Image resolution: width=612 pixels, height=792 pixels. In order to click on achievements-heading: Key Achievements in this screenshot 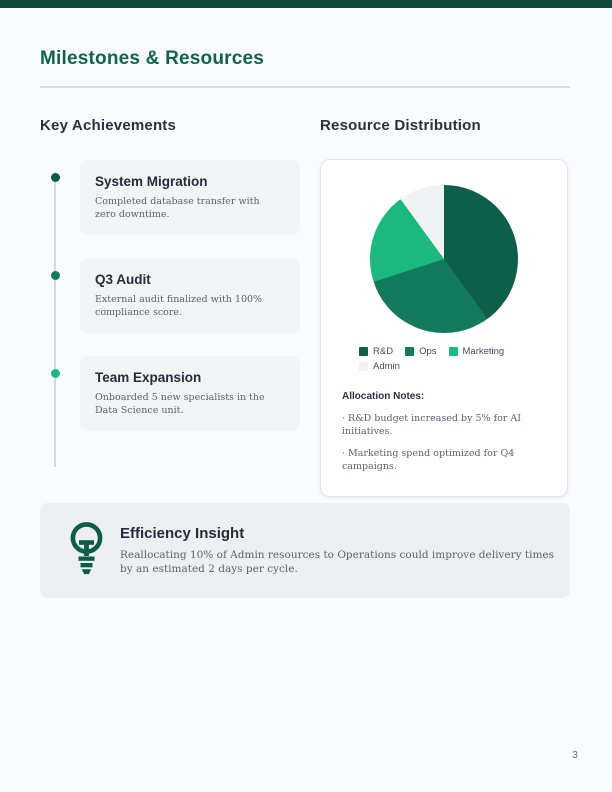, I will do `click(108, 125)`.